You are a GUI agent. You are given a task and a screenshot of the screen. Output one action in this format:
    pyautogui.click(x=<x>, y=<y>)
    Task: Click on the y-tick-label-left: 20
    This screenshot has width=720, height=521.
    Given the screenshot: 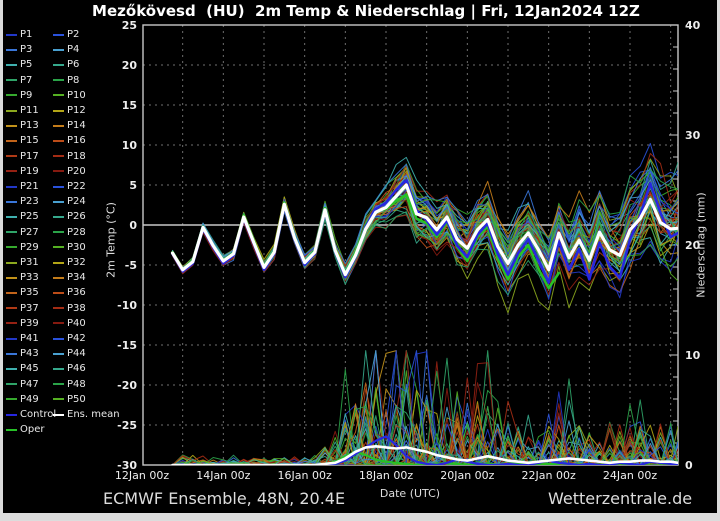 What is the action you would take?
    pyautogui.click(x=130, y=65)
    